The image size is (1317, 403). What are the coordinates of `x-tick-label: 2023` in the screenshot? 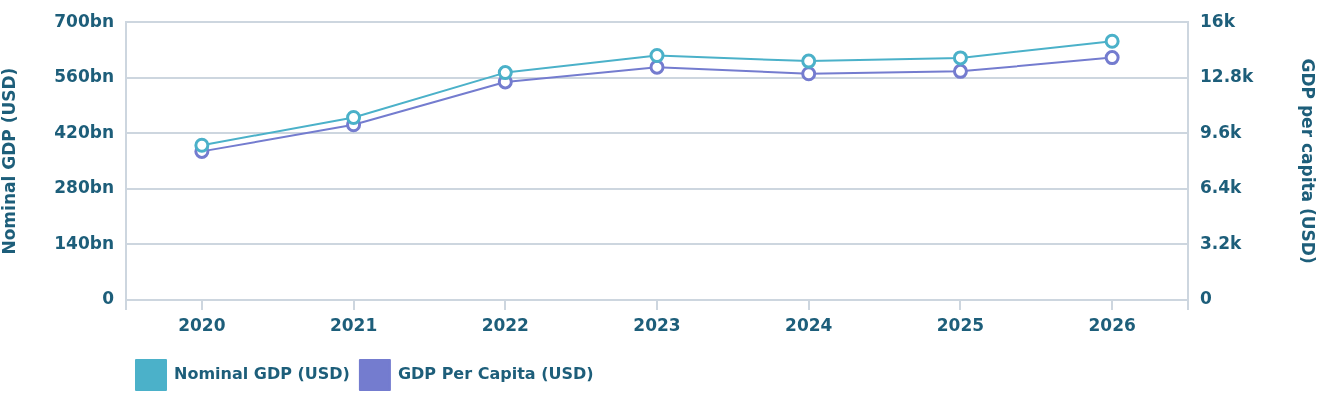 It's located at (657, 324).